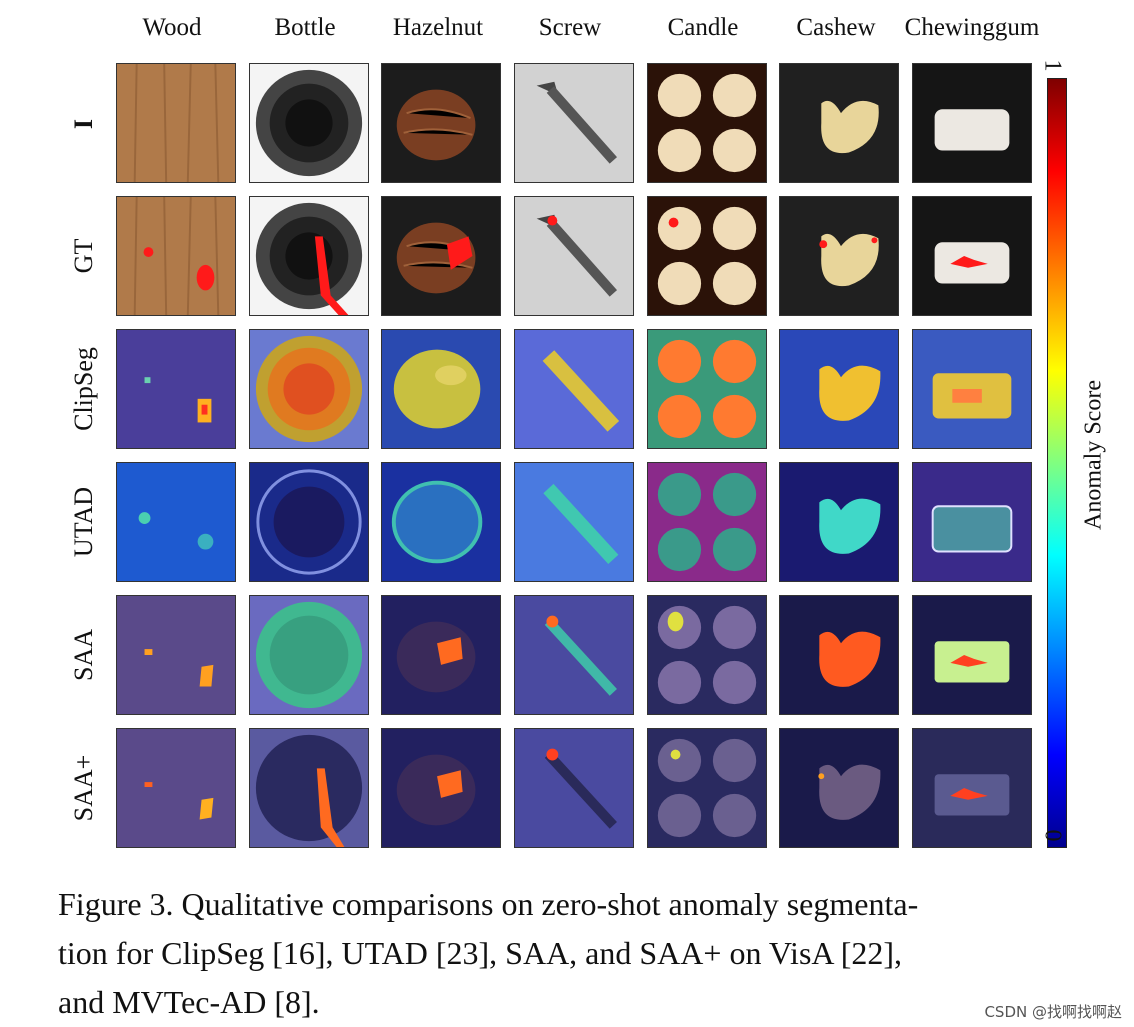 The image size is (1134, 1027). Describe the element at coordinates (172, 27) in the screenshot. I see `column-label-wood: Wood` at that location.